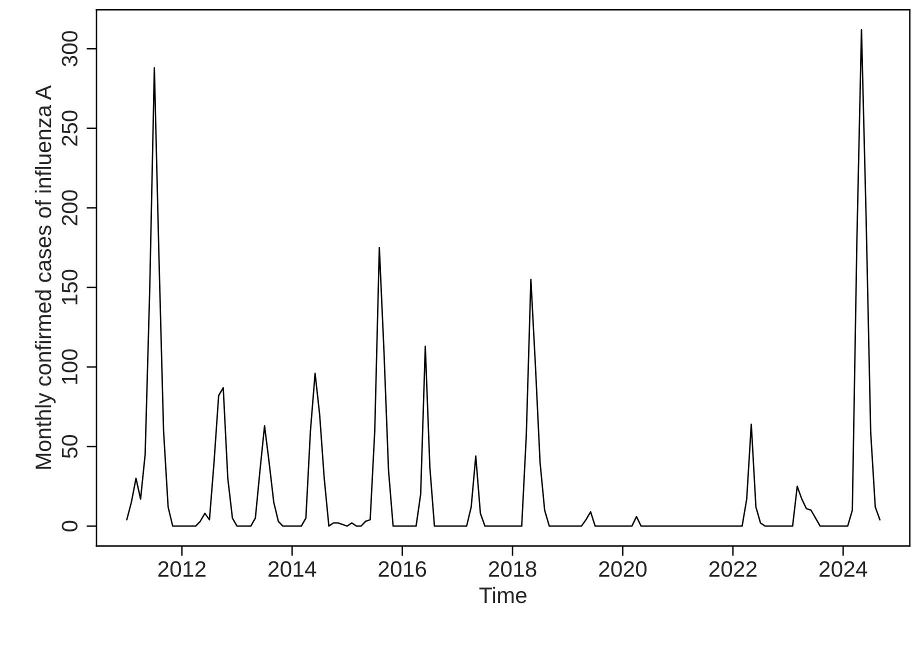 The image size is (919, 650). I want to click on y-tick-label: 0, so click(70, 526).